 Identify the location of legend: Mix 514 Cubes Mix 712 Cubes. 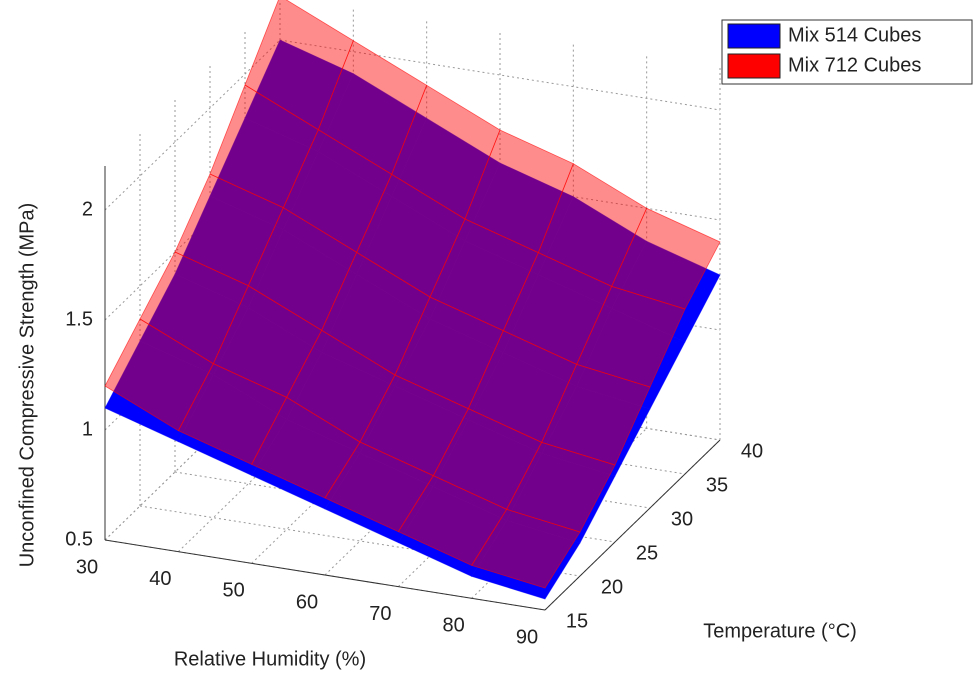
(847, 52).